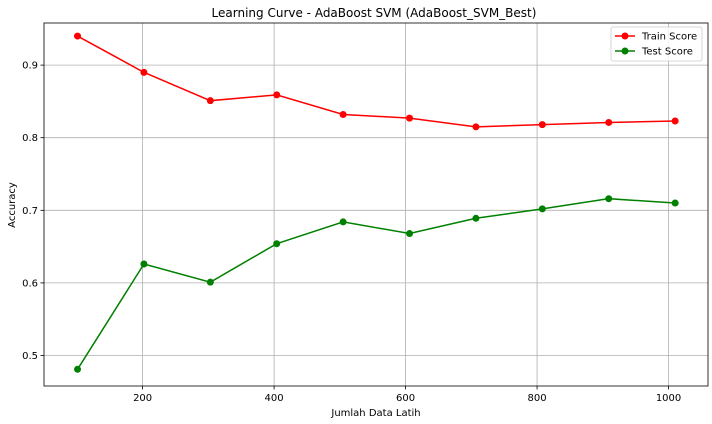  I want to click on legend-train-label: Train Score, so click(669, 37).